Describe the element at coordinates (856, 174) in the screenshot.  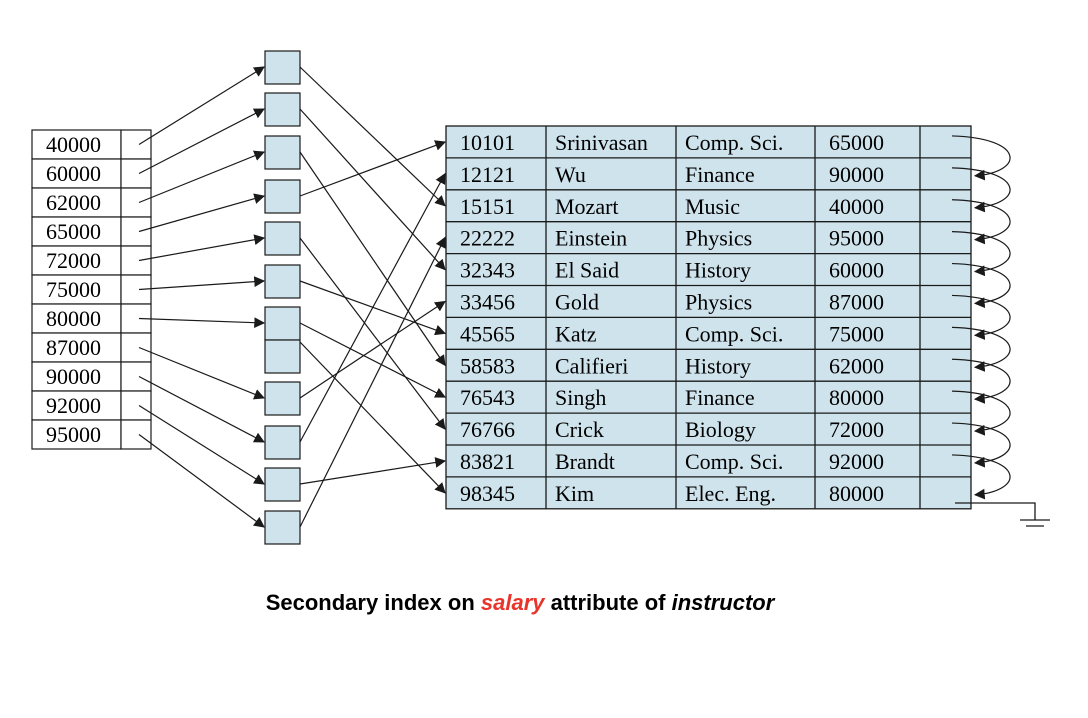
I see `table-cell-salary: 90000` at that location.